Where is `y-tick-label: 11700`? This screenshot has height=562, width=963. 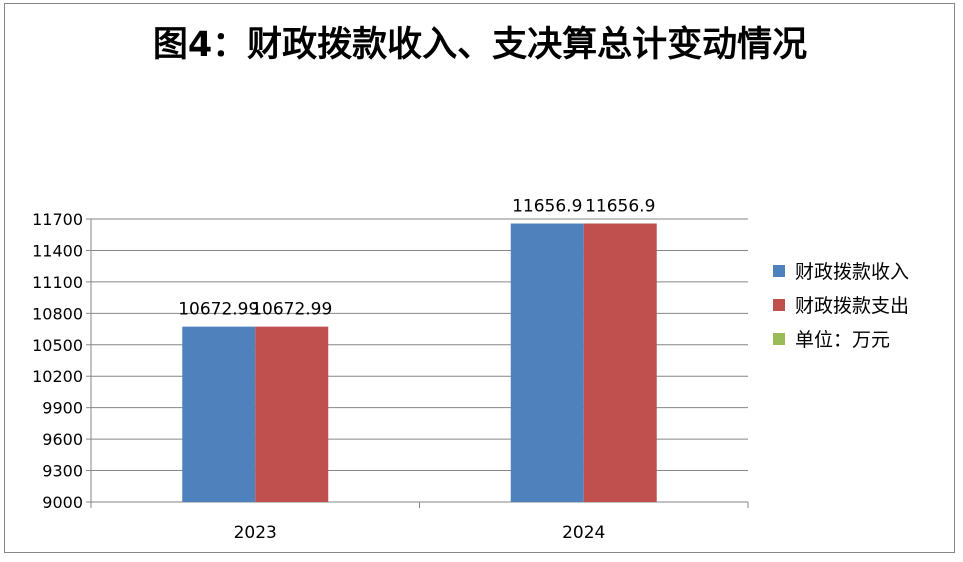 y-tick-label: 11700 is located at coordinates (57, 219).